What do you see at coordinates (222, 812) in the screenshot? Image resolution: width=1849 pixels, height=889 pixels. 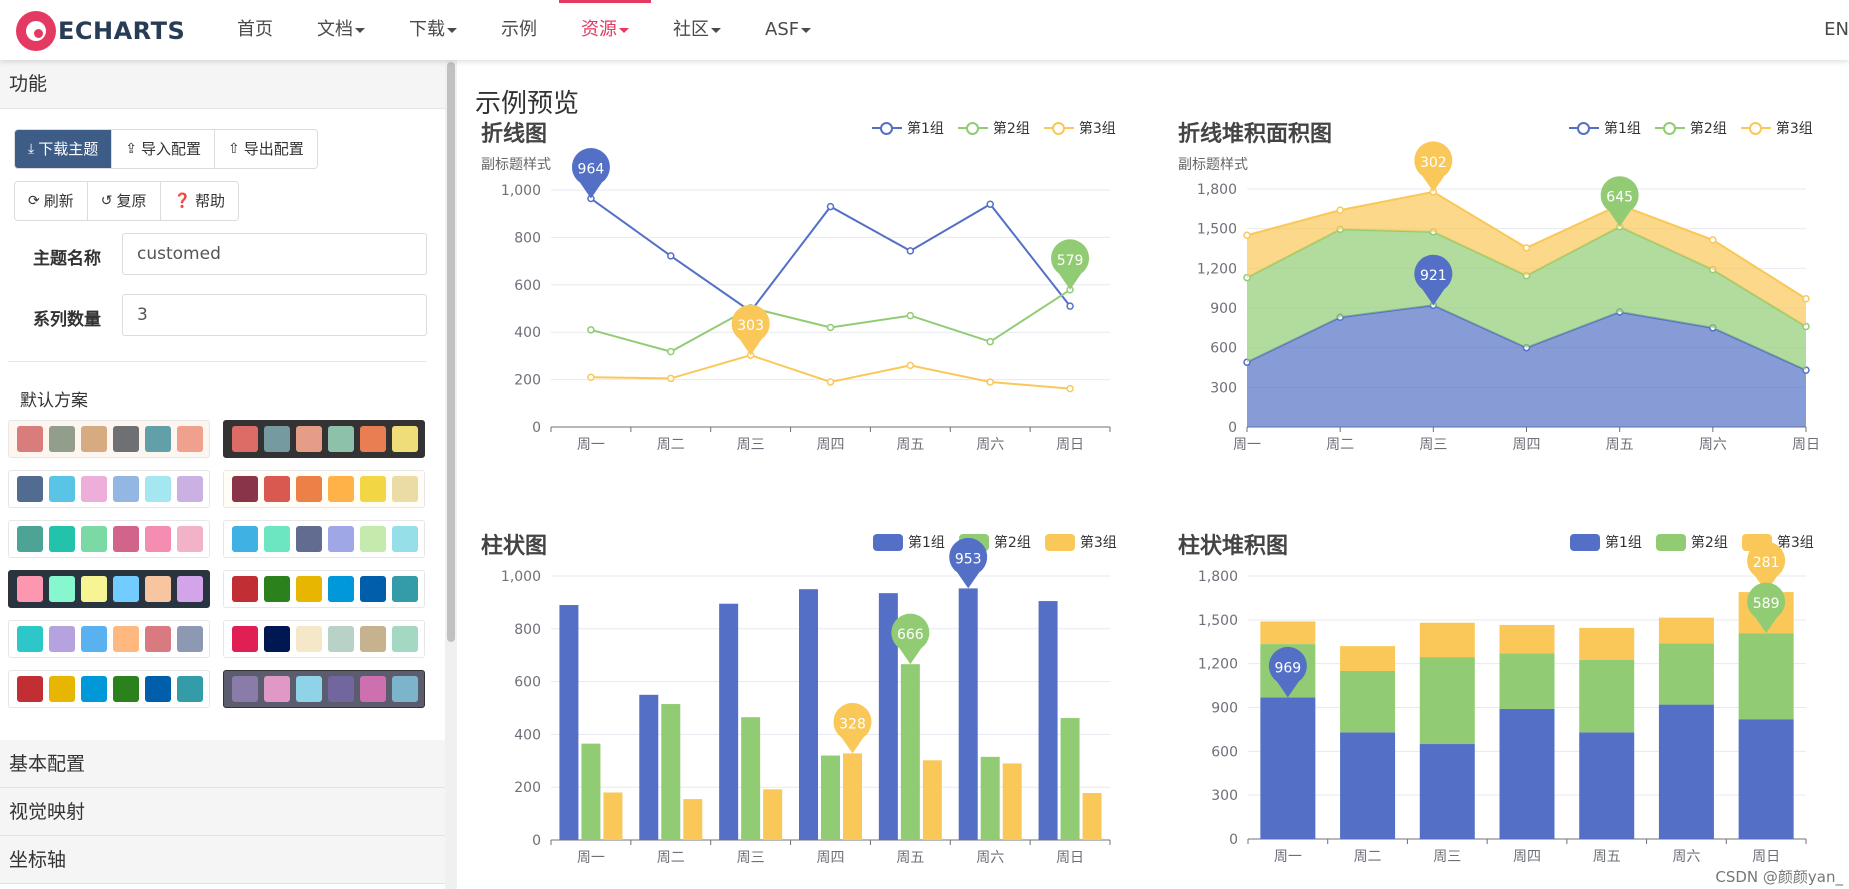 I see `panel-visual-map: 视觉映射` at bounding box center [222, 812].